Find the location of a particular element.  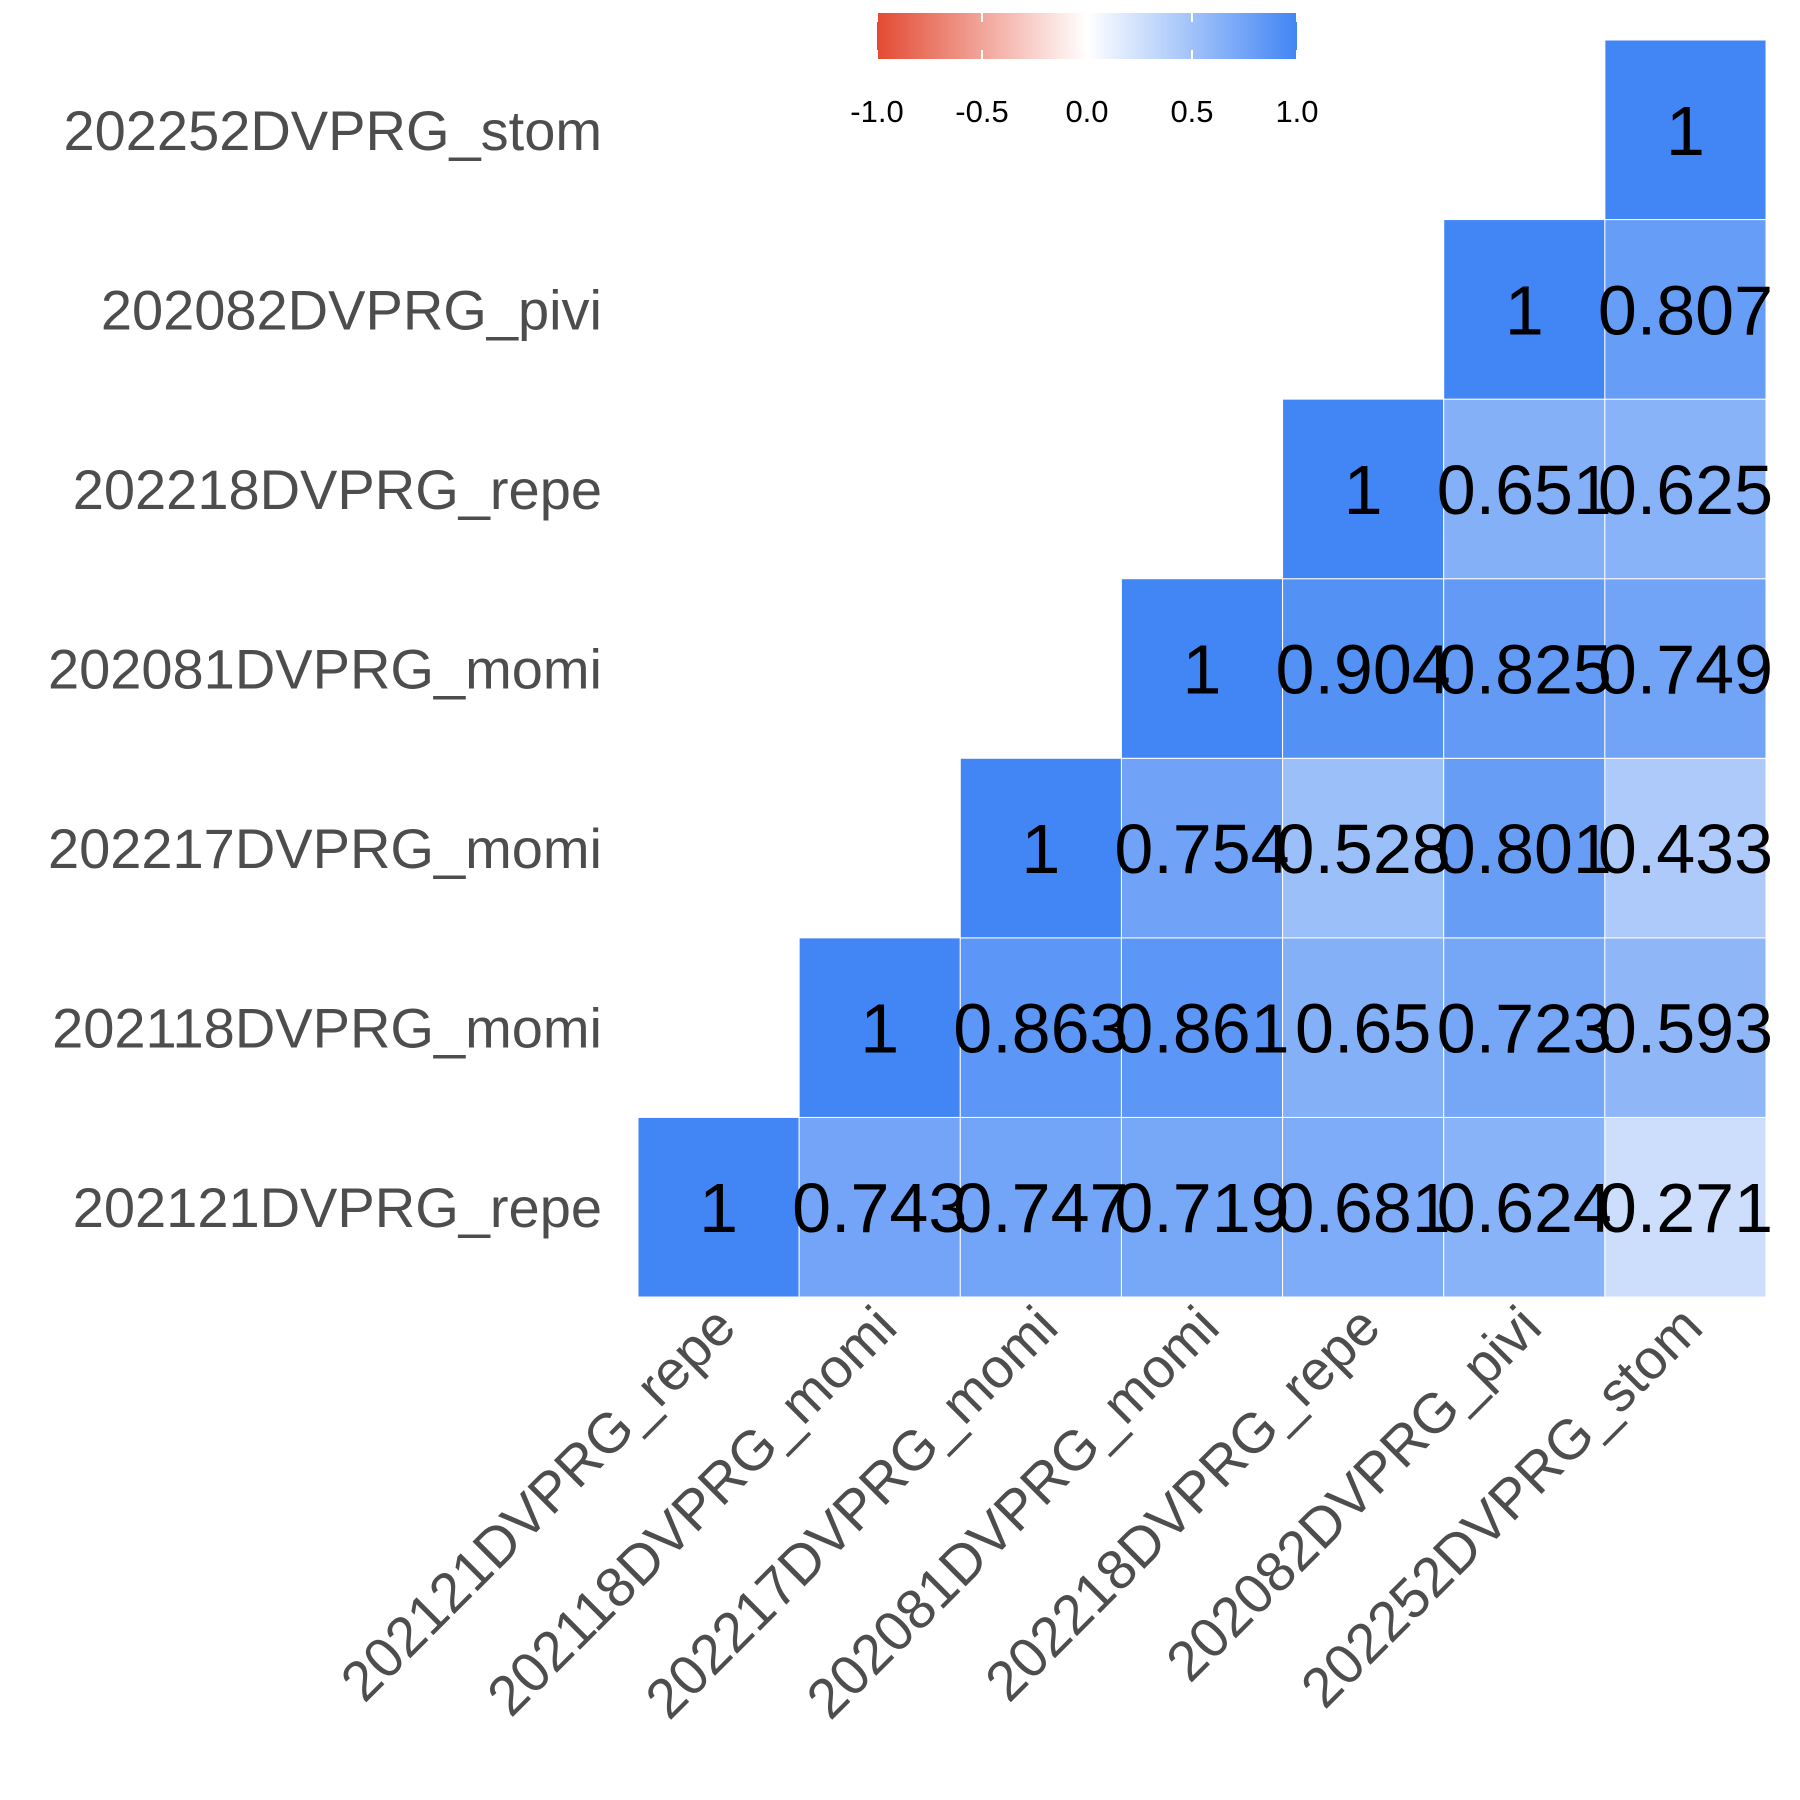

cell-value-label: 0.433 is located at coordinates (1685, 849).